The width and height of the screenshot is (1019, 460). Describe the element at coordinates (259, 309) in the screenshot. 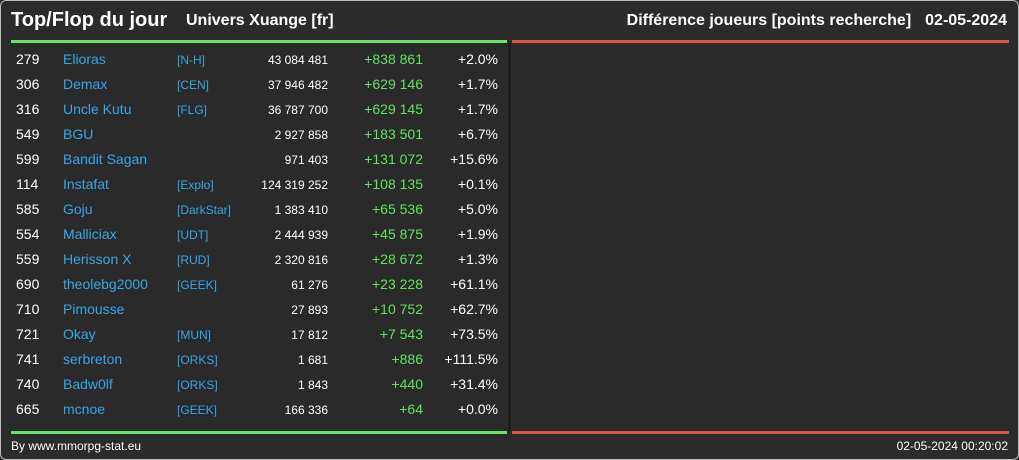

I see `table-row: 710 Pimousse 27 893 +10 752 +62.7%` at that location.